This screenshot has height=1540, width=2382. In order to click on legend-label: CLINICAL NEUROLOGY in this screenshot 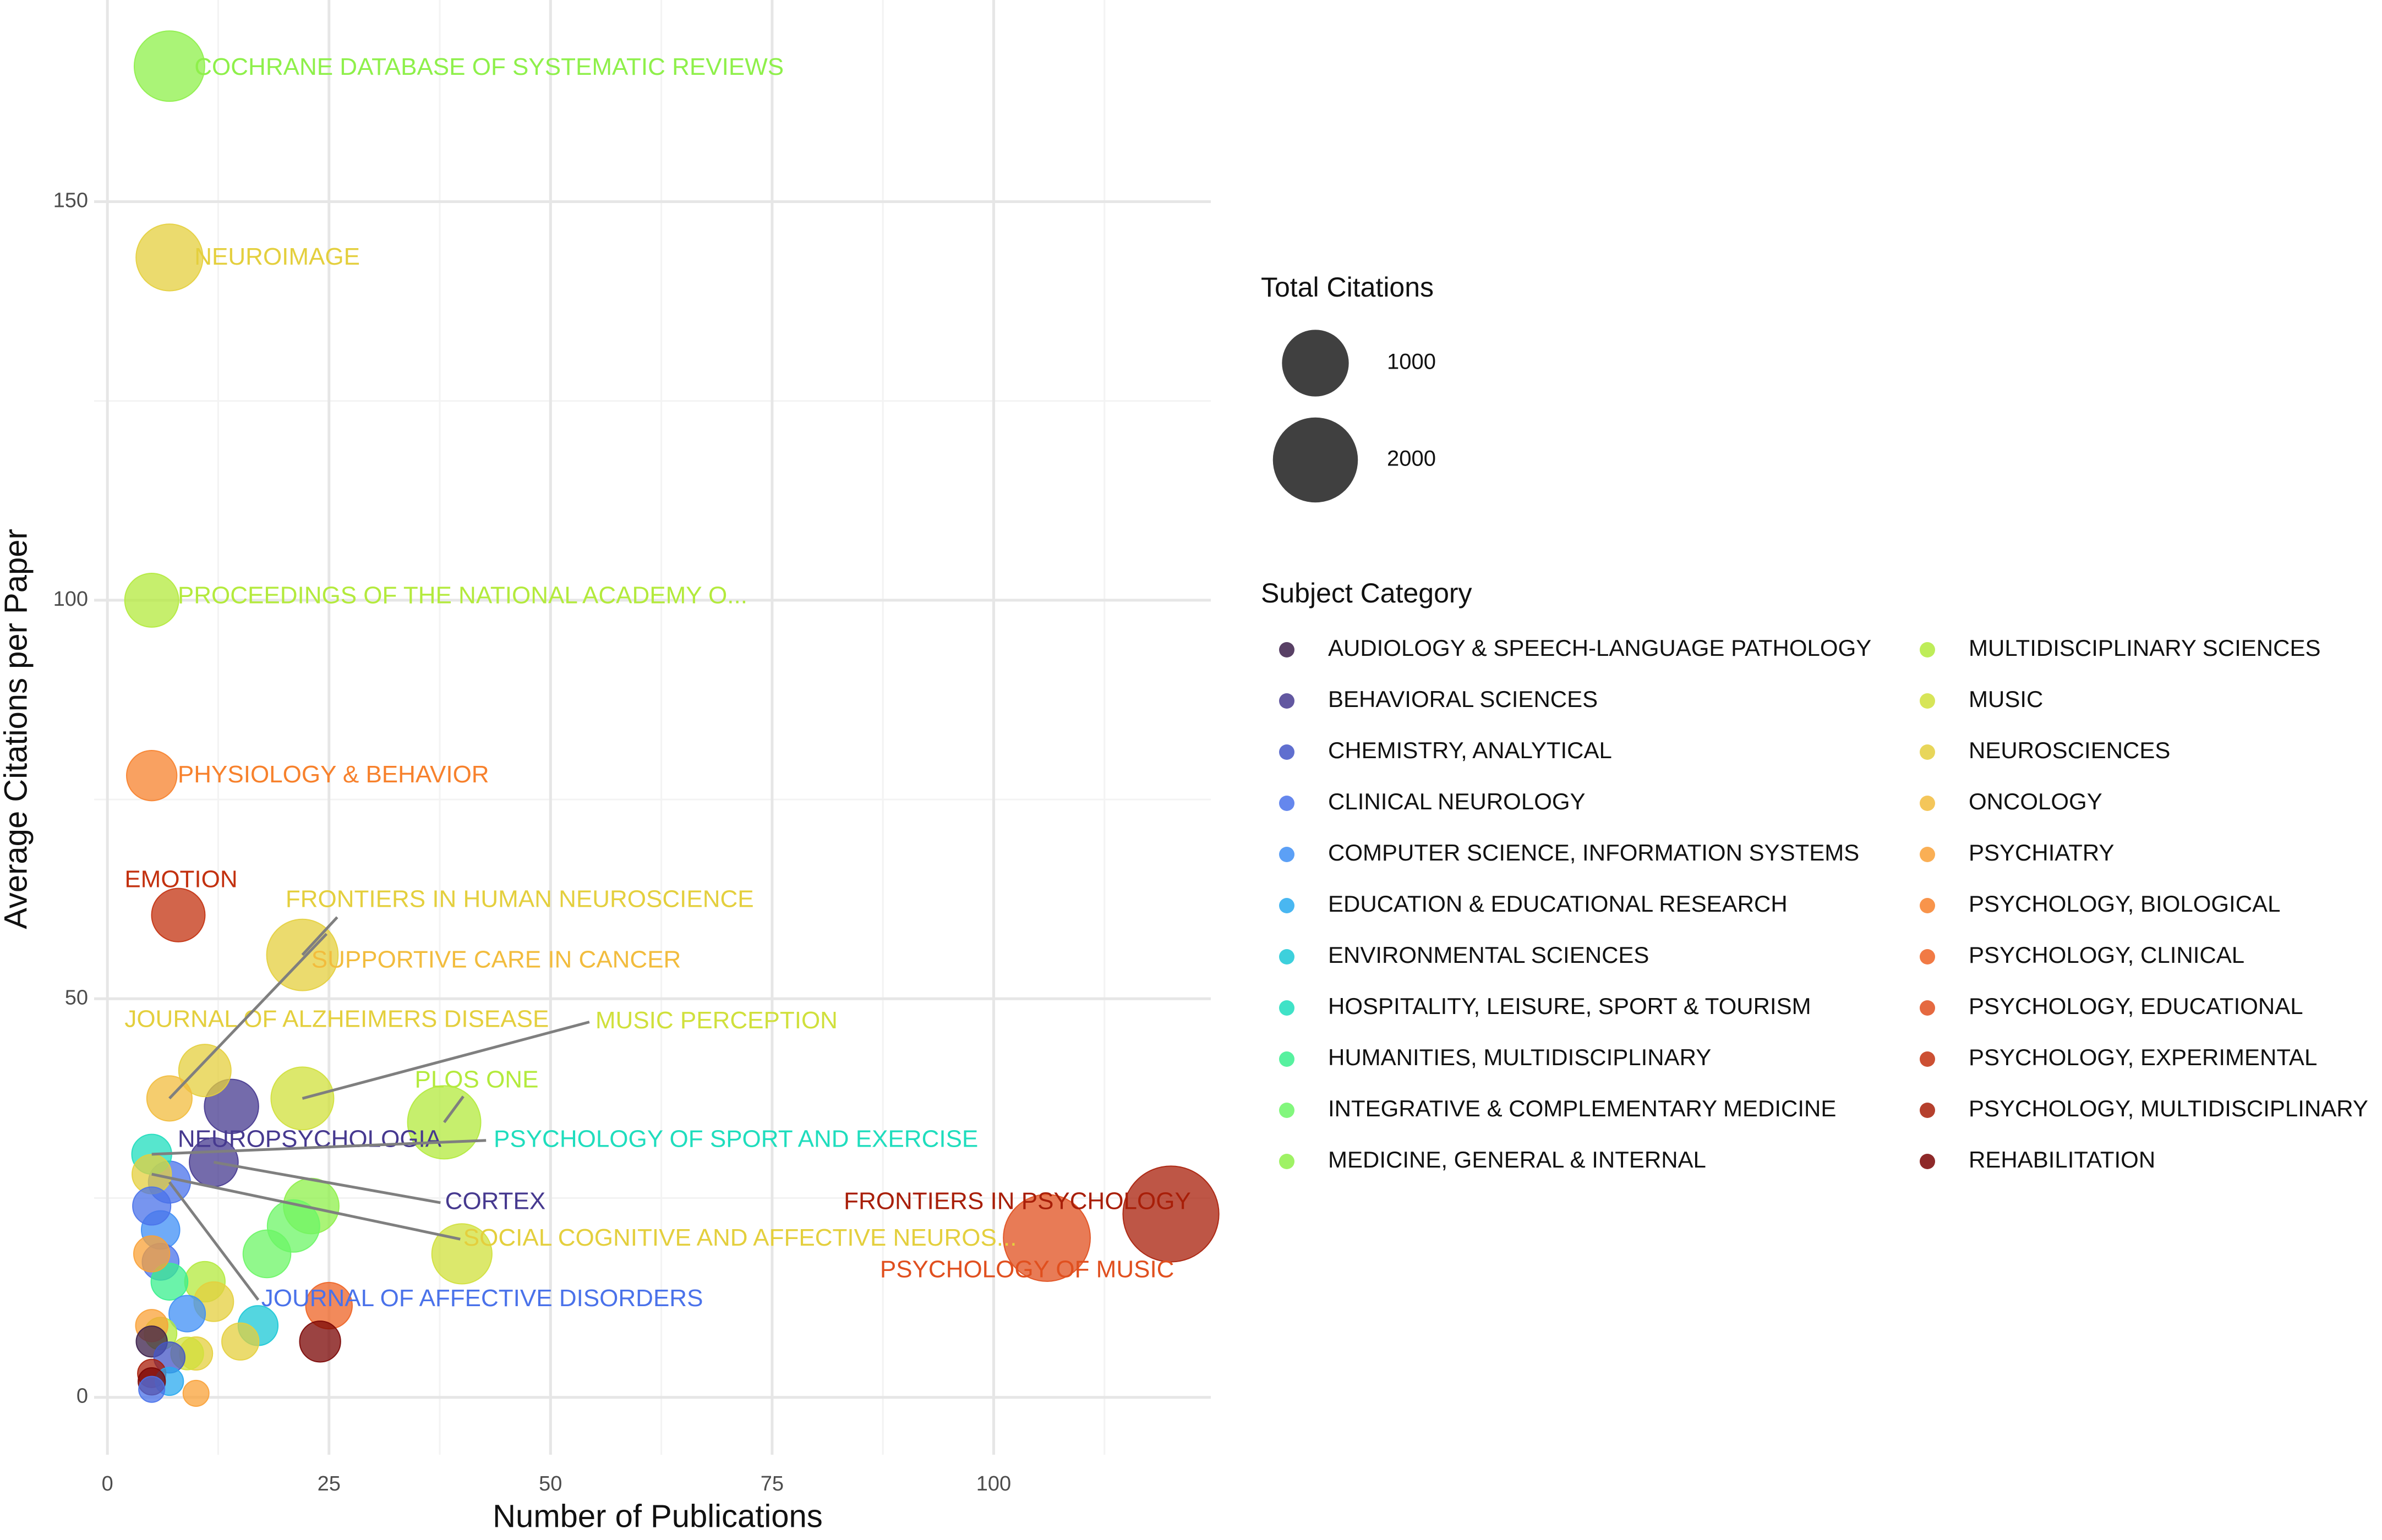, I will do `click(1457, 801)`.